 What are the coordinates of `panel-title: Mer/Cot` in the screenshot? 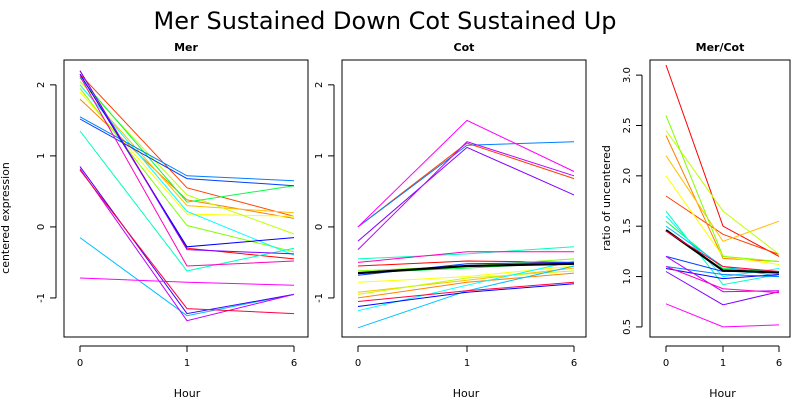 It's located at (720, 47).